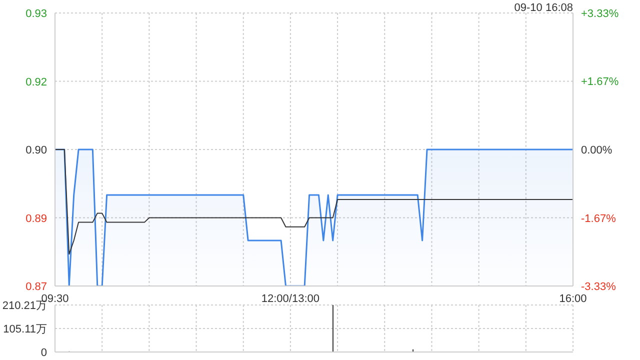  I want to click on y2-tick-label: -3.33%, so click(598, 287).